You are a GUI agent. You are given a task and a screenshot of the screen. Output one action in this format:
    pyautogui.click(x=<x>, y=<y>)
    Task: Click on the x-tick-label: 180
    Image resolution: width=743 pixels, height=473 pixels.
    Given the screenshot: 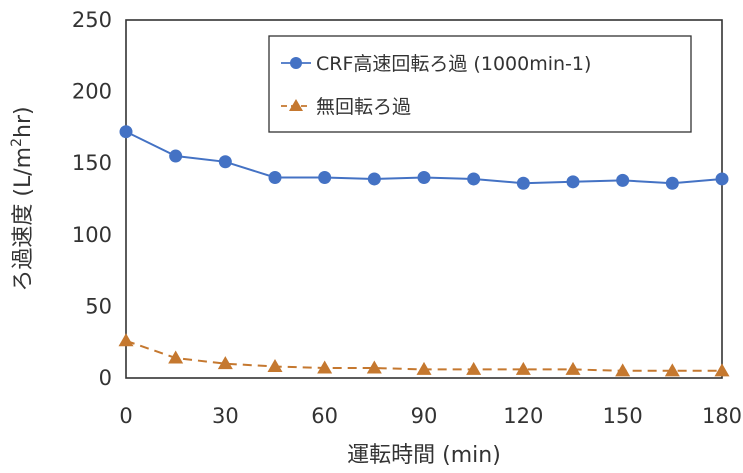 What is the action you would take?
    pyautogui.click(x=722, y=416)
    